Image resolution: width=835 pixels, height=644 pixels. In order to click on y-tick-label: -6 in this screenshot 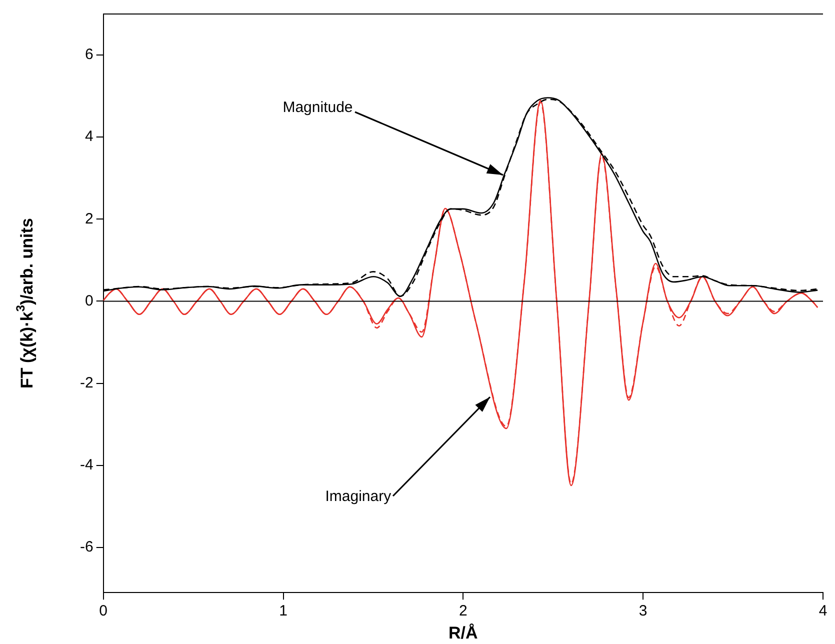, I will do `click(87, 547)`.